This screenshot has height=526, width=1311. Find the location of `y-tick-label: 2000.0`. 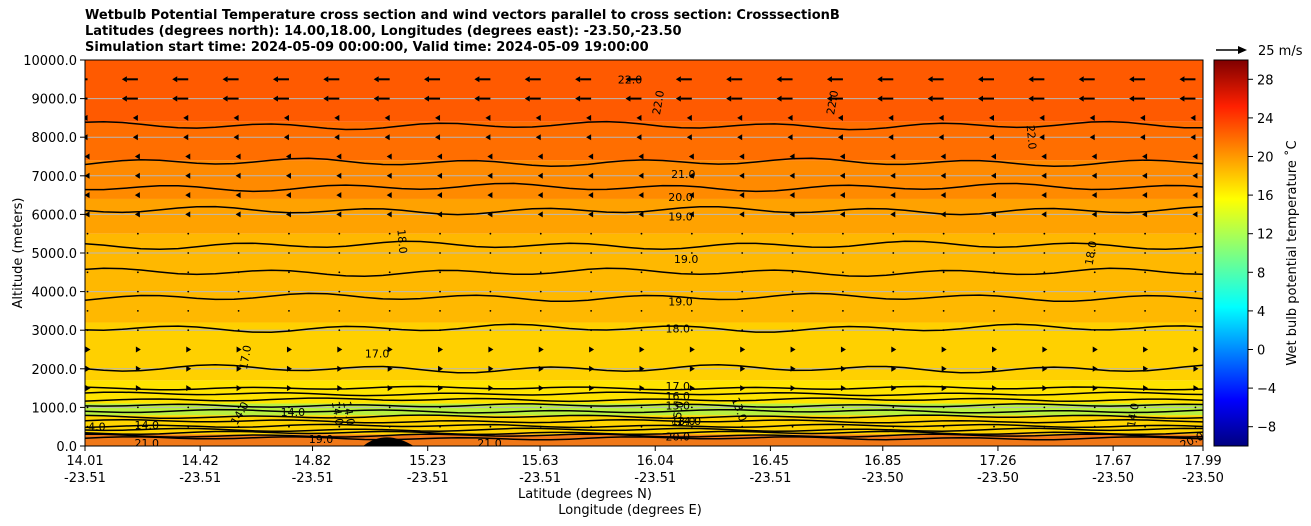

y-tick-label: 2000.0 is located at coordinates (55, 370).